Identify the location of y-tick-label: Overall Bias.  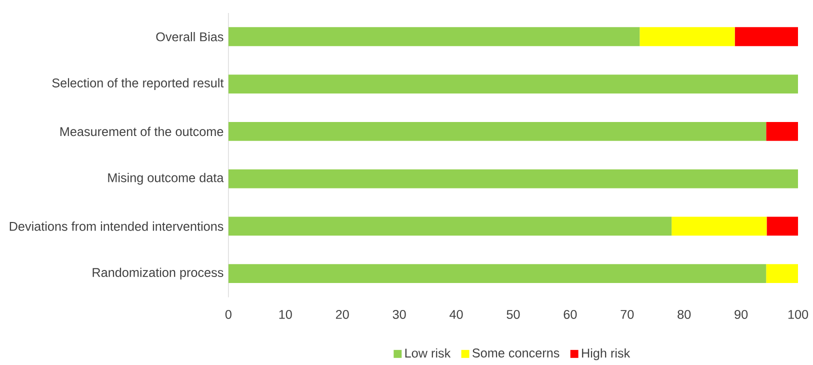
(190, 37).